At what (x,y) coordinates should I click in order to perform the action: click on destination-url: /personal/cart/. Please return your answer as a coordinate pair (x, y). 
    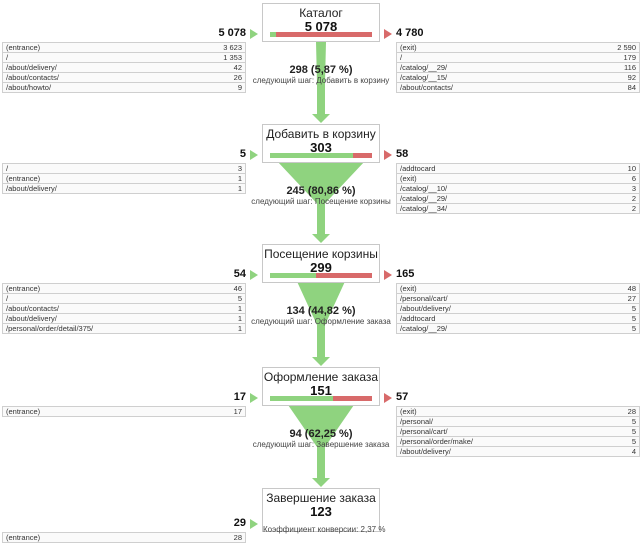
    Looking at the image, I should click on (424, 431).